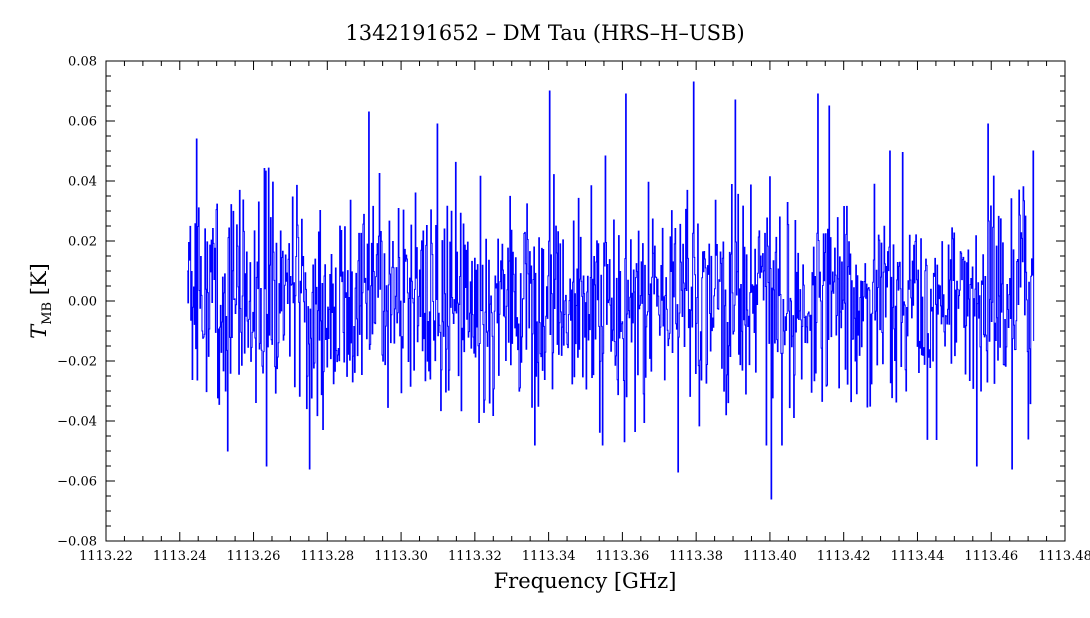 The width and height of the screenshot is (1090, 618). What do you see at coordinates (1064, 556) in the screenshot?
I see `x-tick-label: 1113.48` at bounding box center [1064, 556].